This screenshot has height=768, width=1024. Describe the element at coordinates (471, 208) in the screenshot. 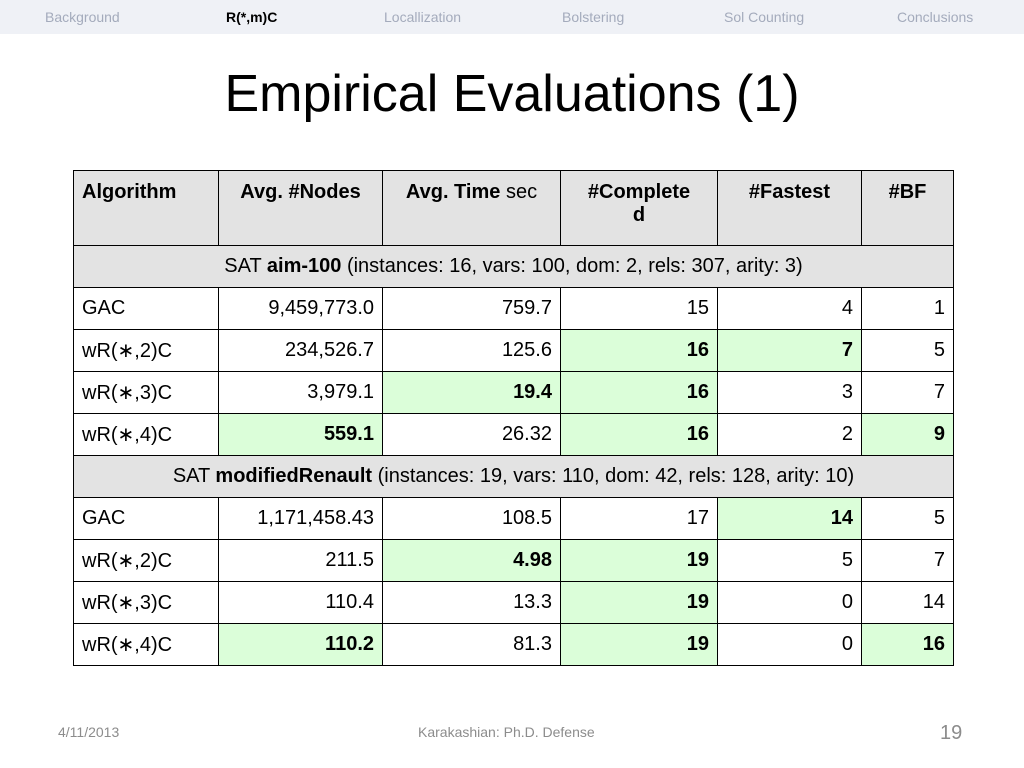

I see `header-avg-time: Avg. Time sec` at that location.